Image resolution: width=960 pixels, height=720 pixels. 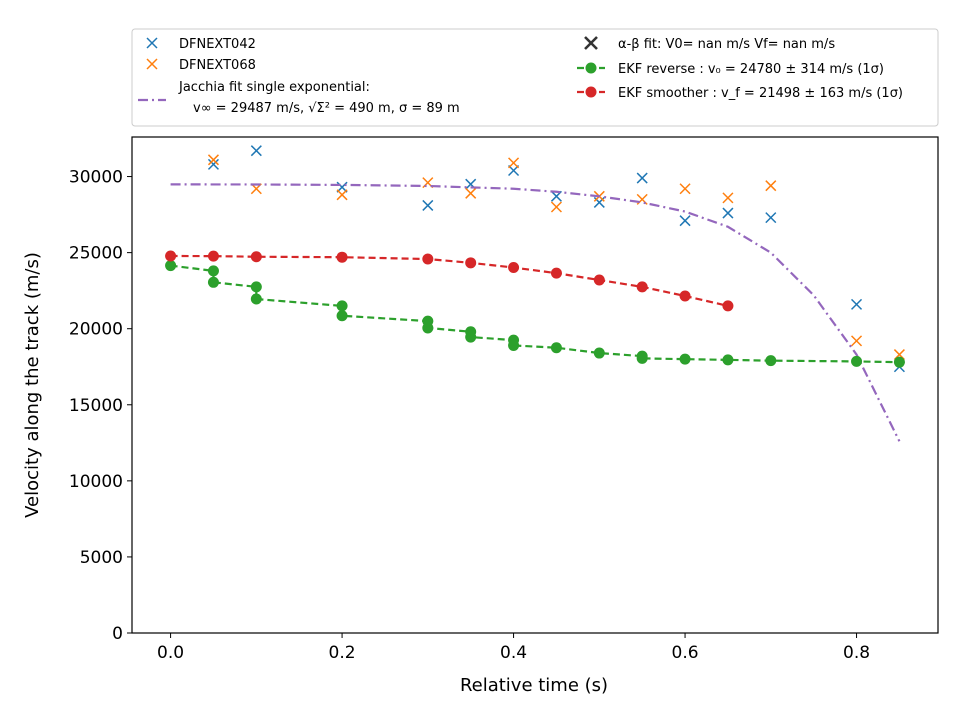 I want to click on legend-entry-4-label: EKF reverse : v₀ = 24780 ± 314 m/s (1σ), so click(x=751, y=69).